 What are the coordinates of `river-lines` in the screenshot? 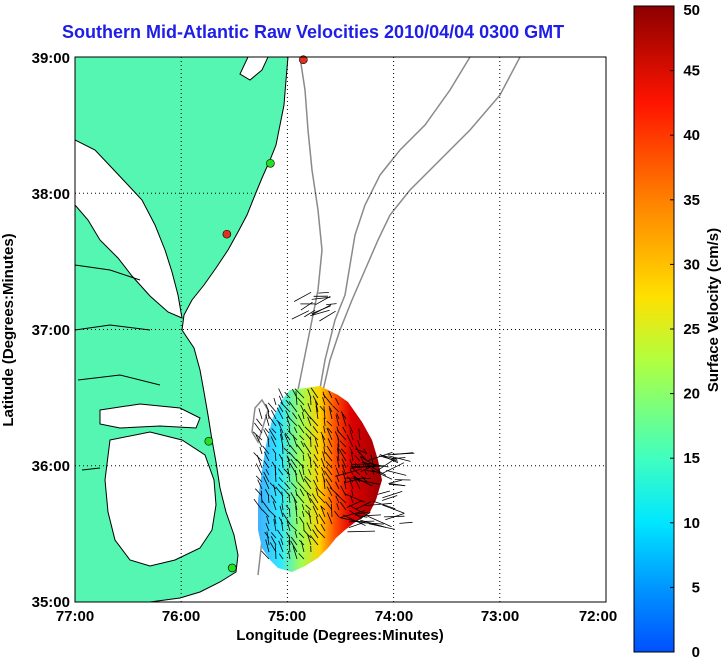 It's located at (118, 367).